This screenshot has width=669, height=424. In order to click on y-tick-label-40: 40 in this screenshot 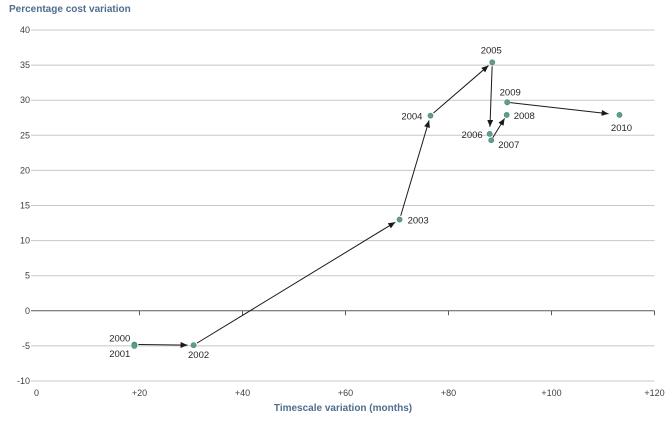, I will do `click(25, 30)`.